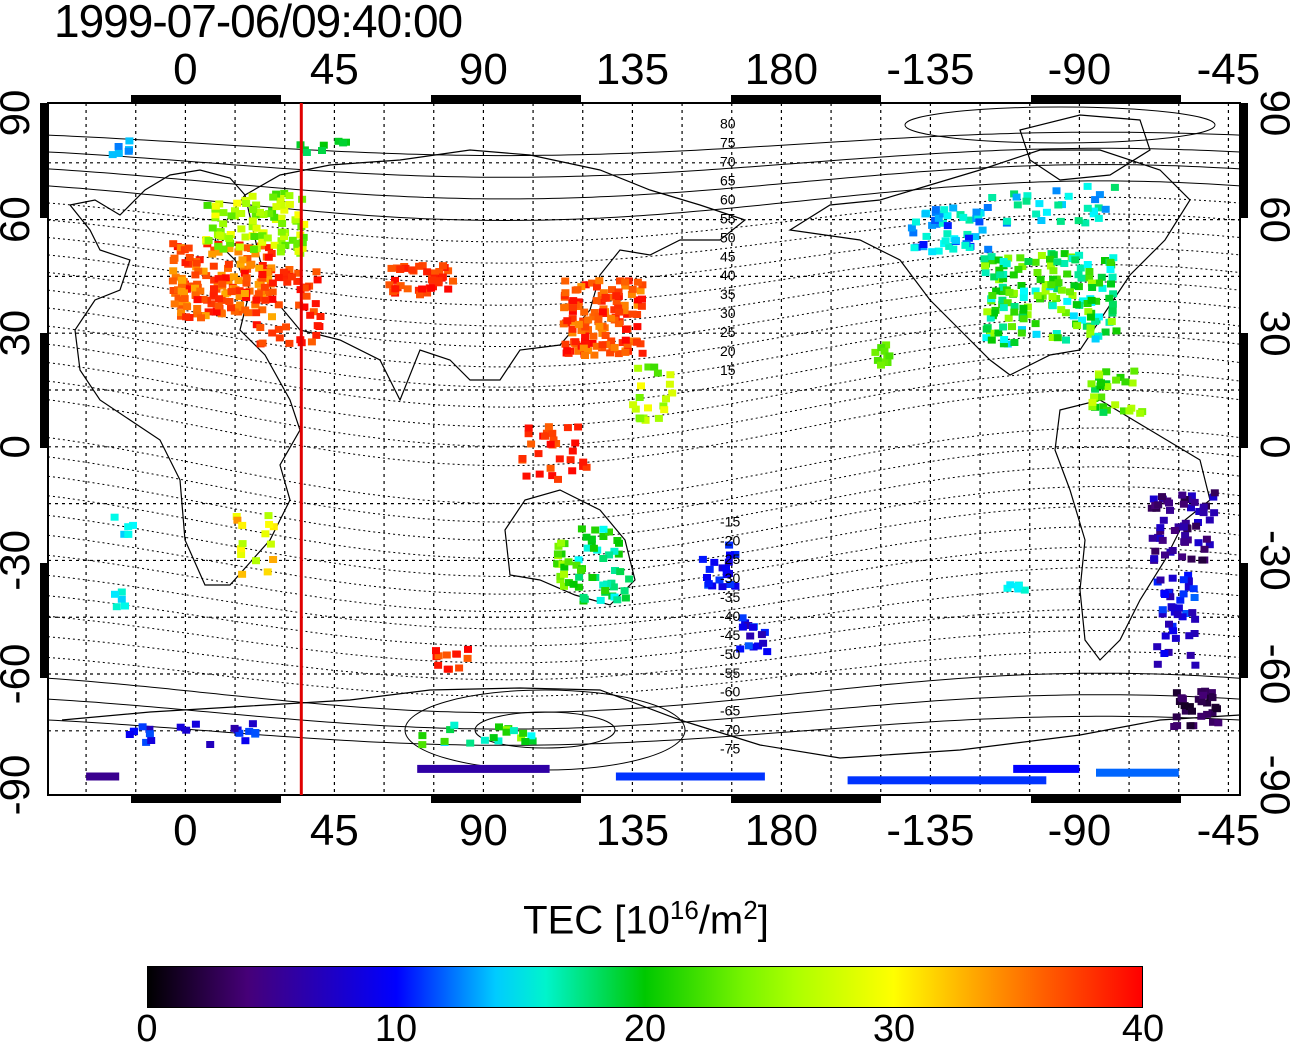 The height and width of the screenshot is (1057, 1292). Describe the element at coordinates (1229, 69) in the screenshot. I see `longitude-tick-label: -45` at that location.